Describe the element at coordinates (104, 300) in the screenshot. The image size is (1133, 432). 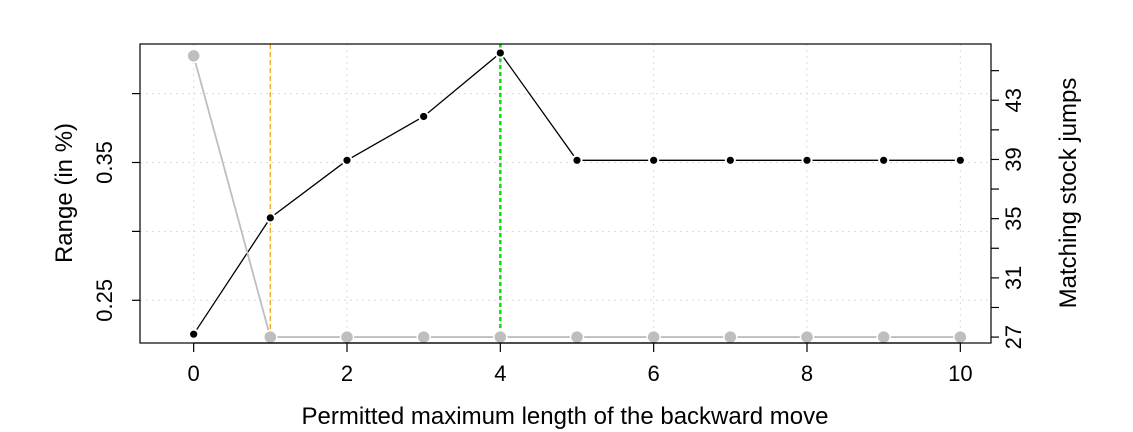
I see `y-left-tick-label: 0.25` at that location.